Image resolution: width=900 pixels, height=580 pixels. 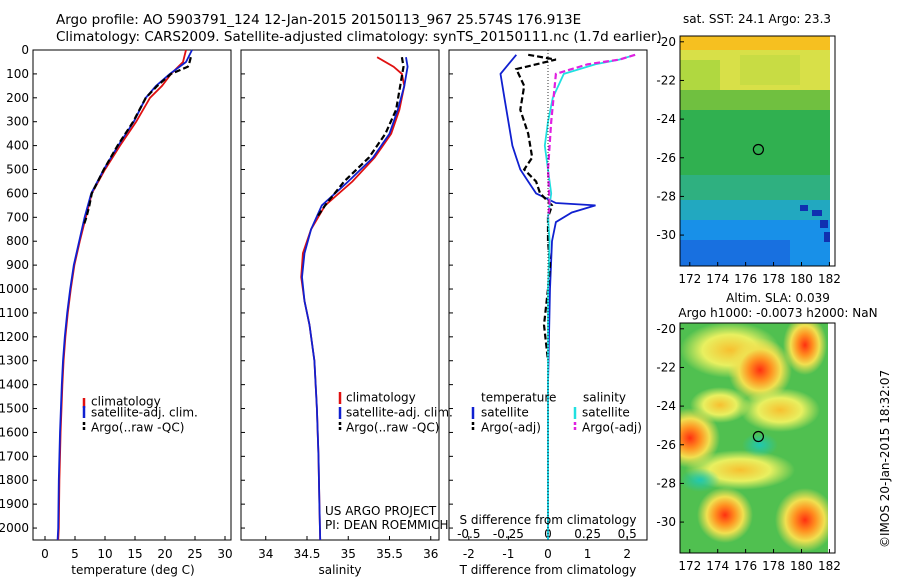 I want to click on y-tick-label: 1400, so click(x=14, y=385).